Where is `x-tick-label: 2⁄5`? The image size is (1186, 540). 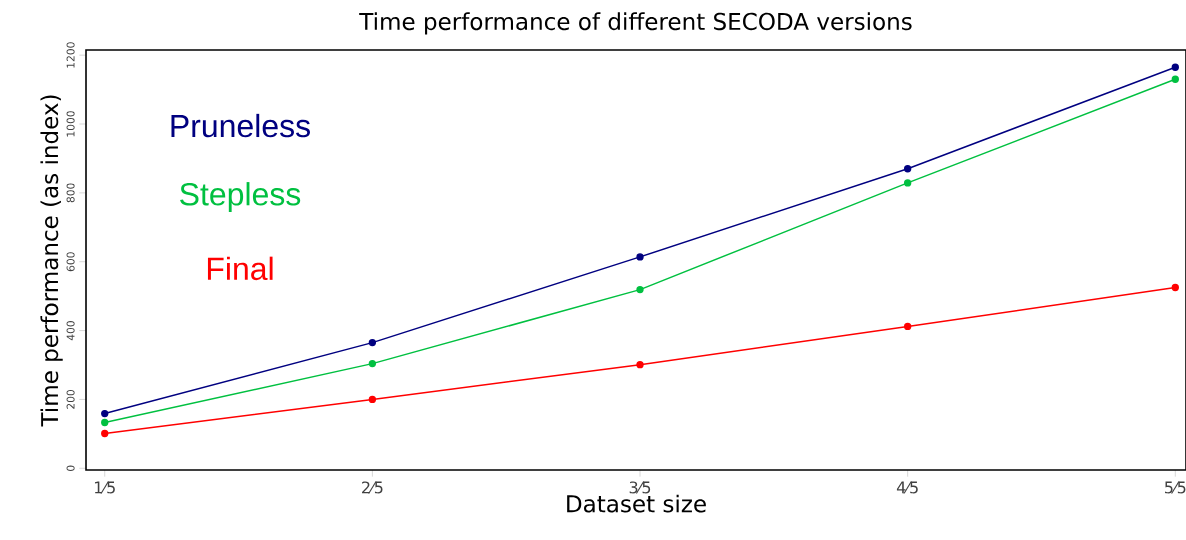 x-tick-label: 2⁄5 is located at coordinates (372, 487).